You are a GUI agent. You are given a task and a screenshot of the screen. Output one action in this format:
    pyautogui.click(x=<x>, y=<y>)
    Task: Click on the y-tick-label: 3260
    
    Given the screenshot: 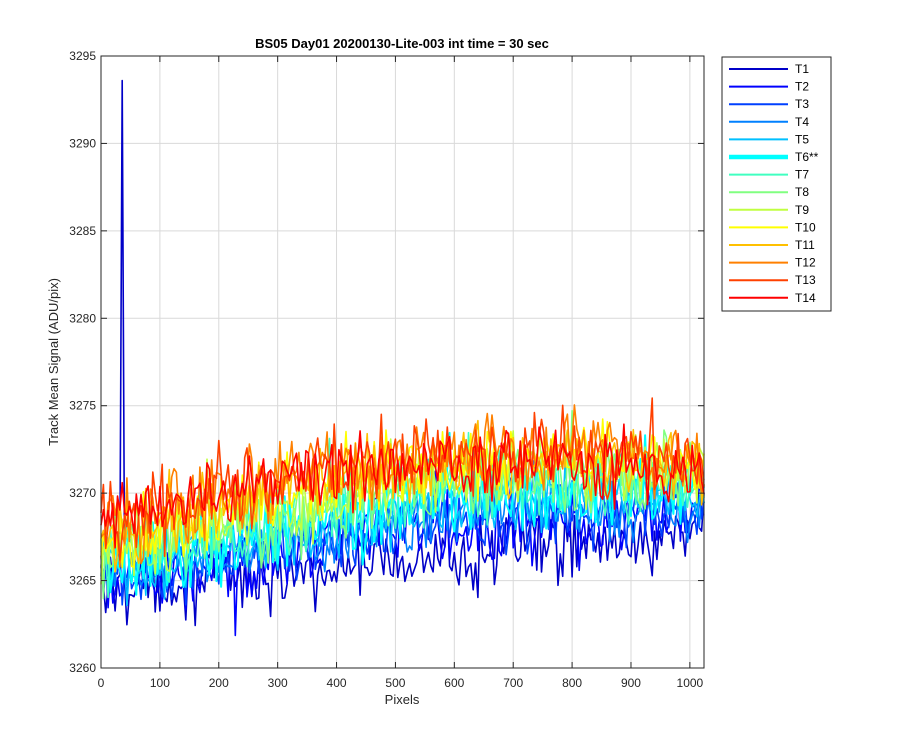 What is the action you would take?
    pyautogui.click(x=82, y=668)
    